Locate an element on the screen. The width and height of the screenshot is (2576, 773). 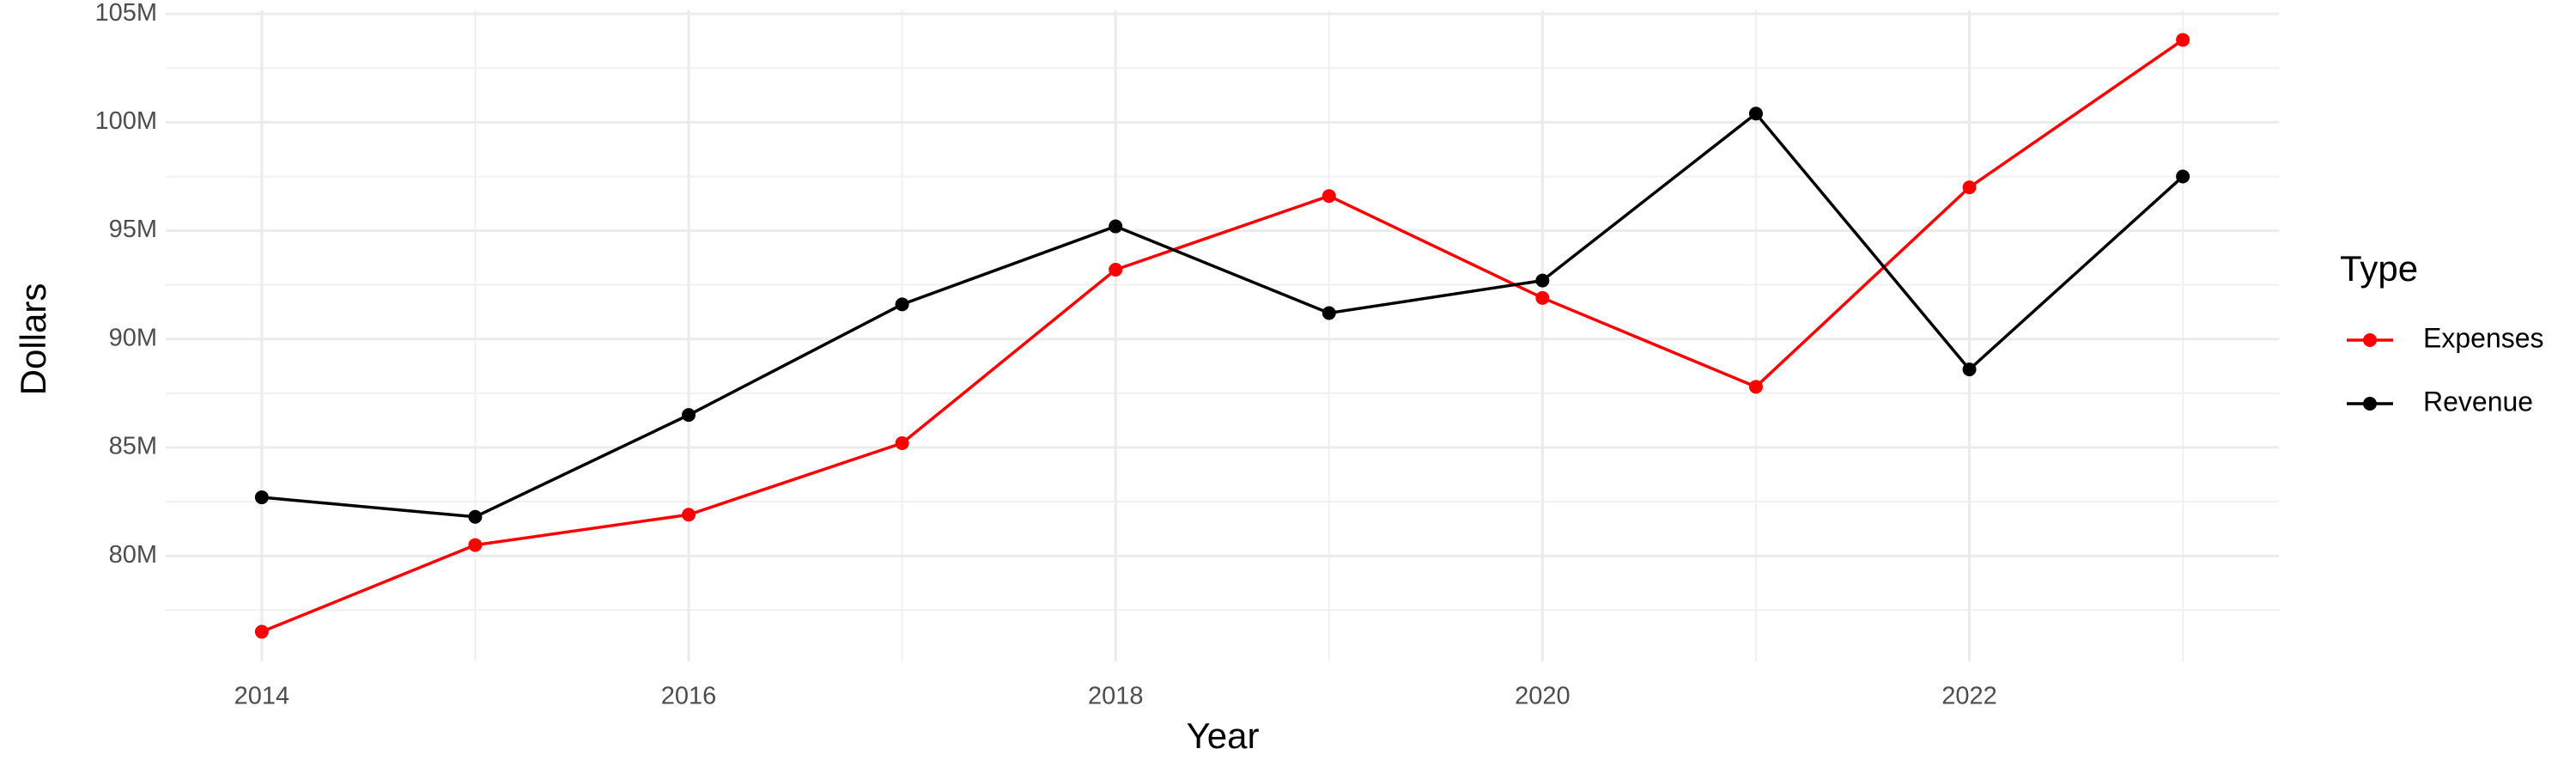
legend-title: Type is located at coordinates (2379, 268).